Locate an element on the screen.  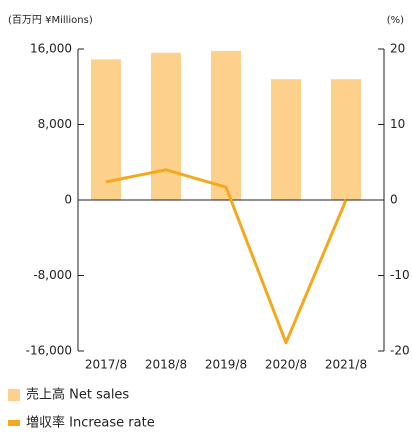
y2-tick-label: -10 is located at coordinates (400, 275).